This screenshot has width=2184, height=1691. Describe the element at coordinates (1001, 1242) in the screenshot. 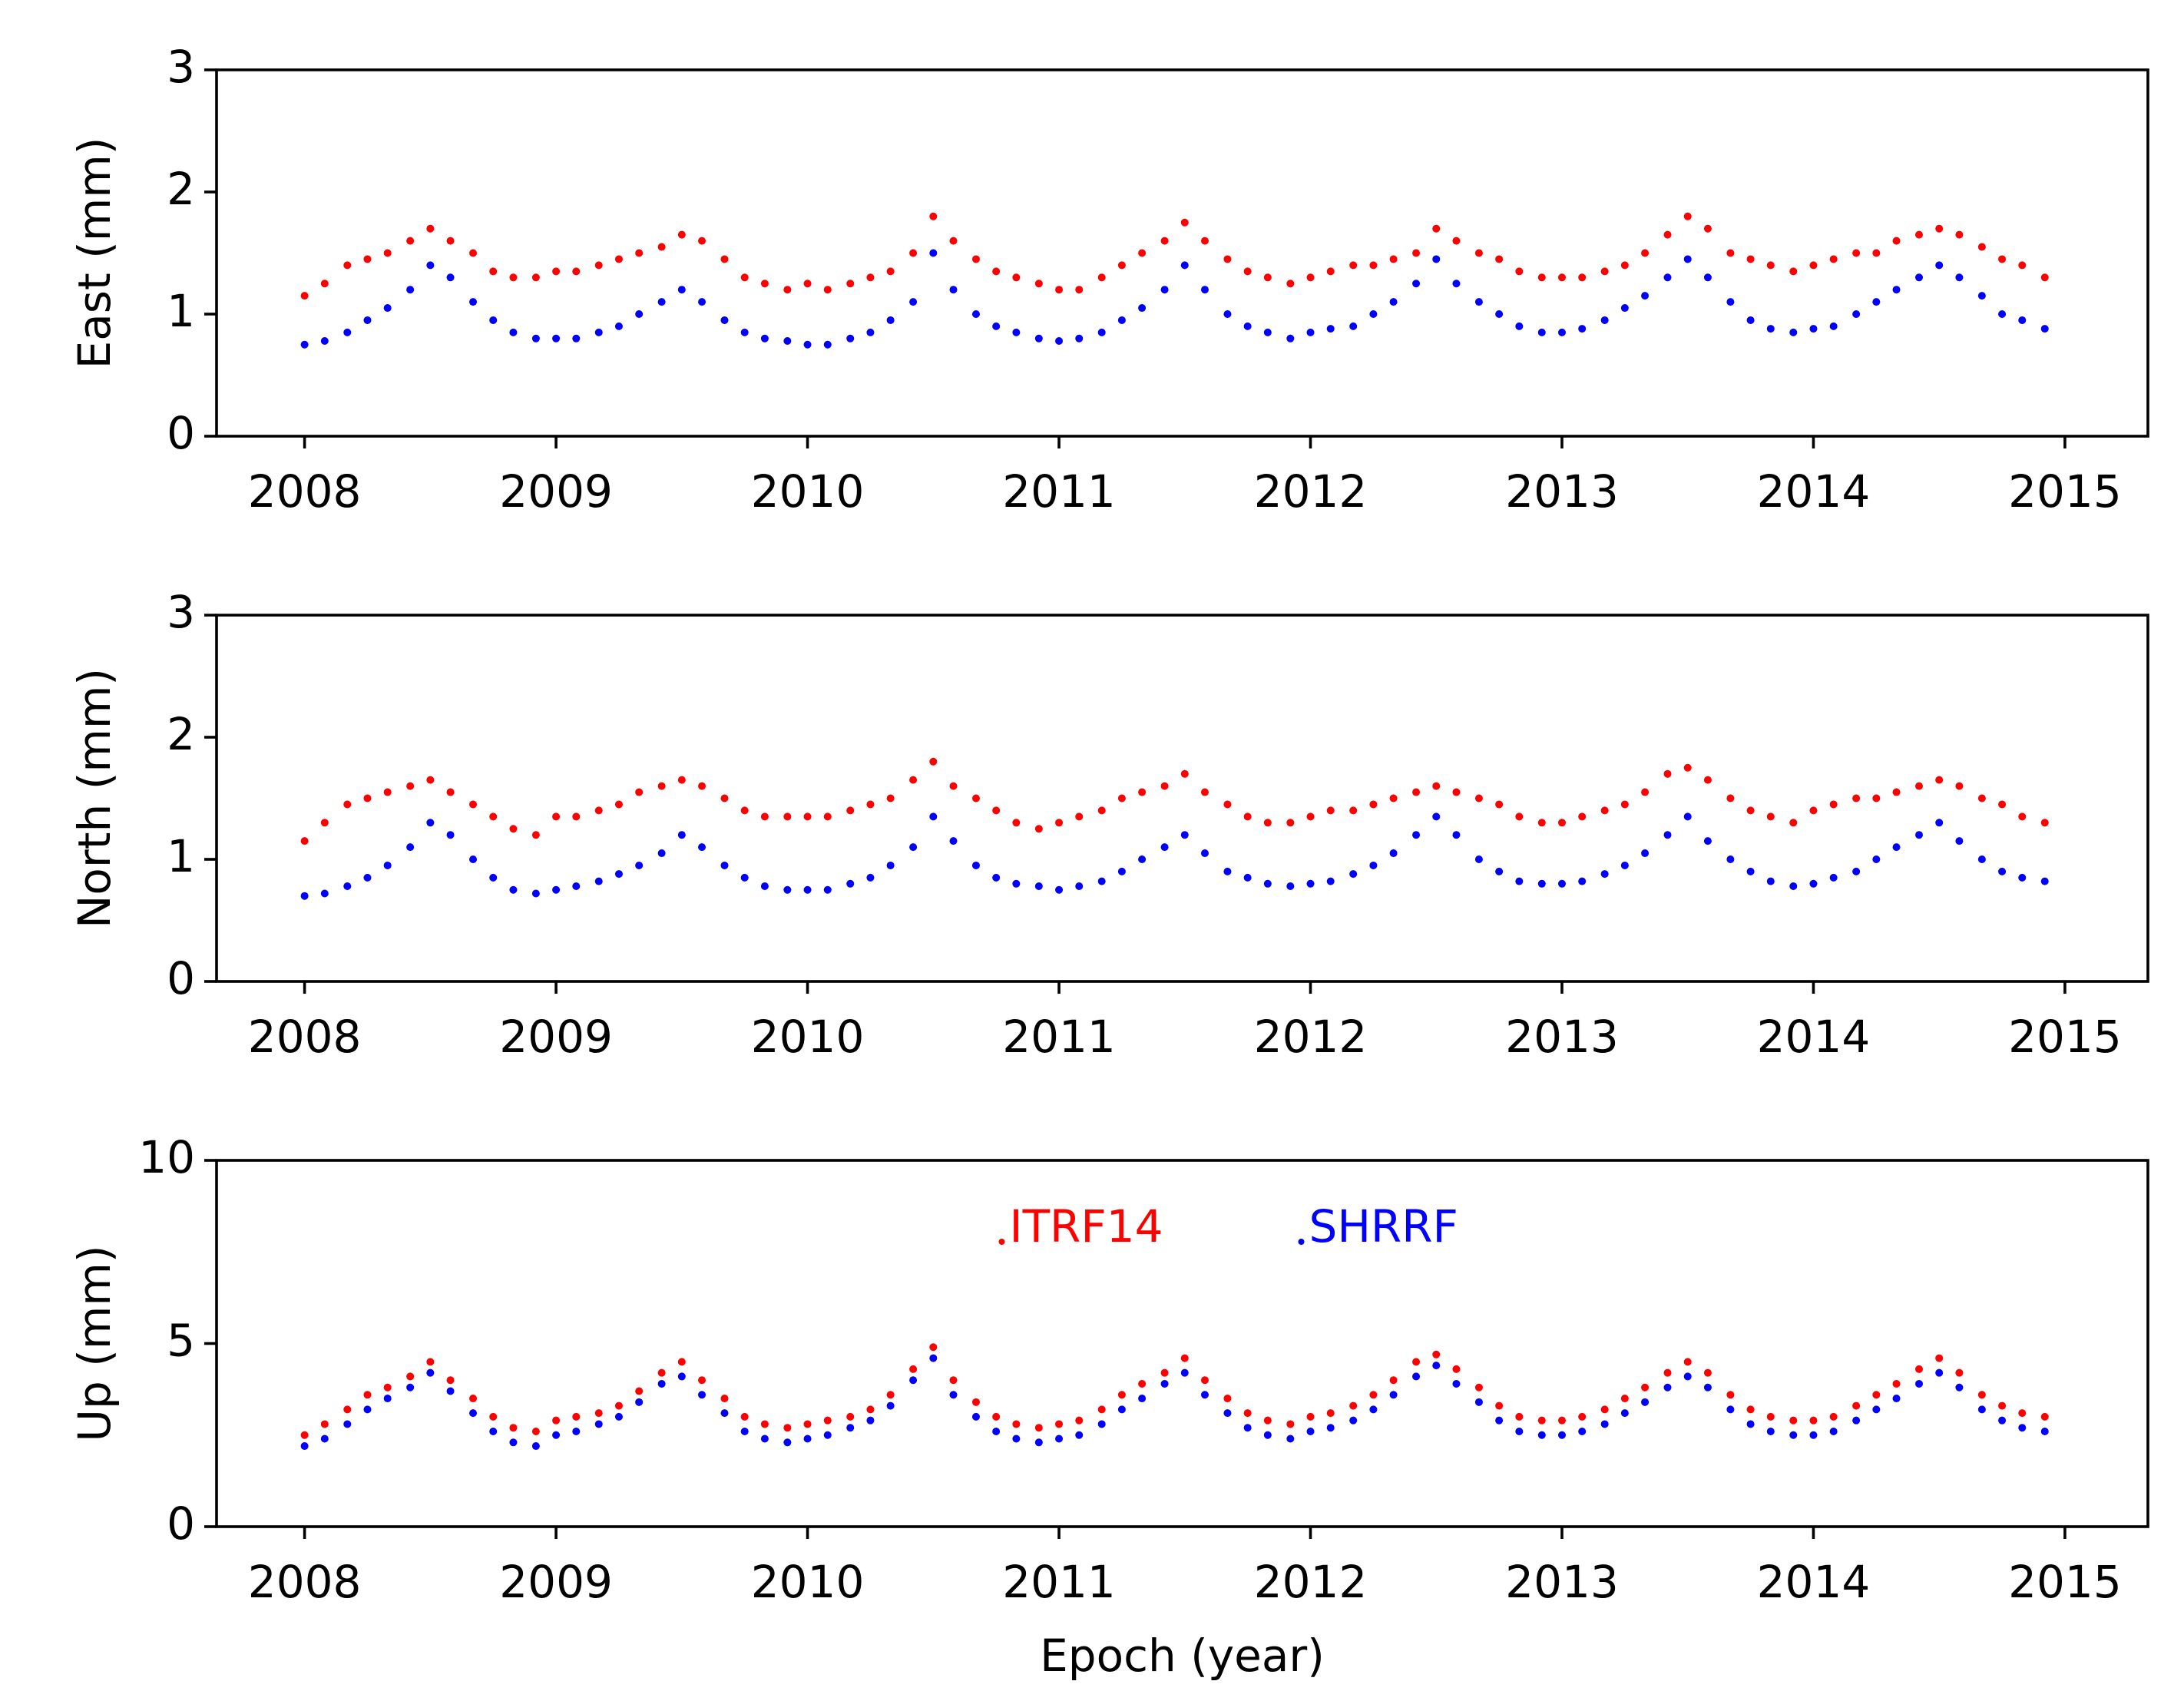

I see `legend-marker` at that location.